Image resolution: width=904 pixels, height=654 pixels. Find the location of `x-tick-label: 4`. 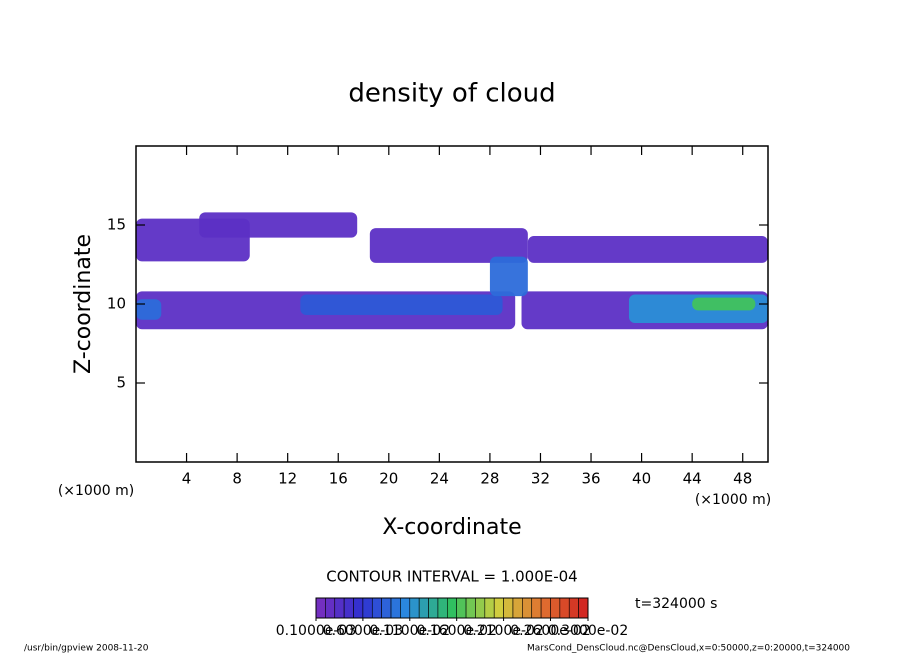

x-tick-label: 4 is located at coordinates (187, 479).